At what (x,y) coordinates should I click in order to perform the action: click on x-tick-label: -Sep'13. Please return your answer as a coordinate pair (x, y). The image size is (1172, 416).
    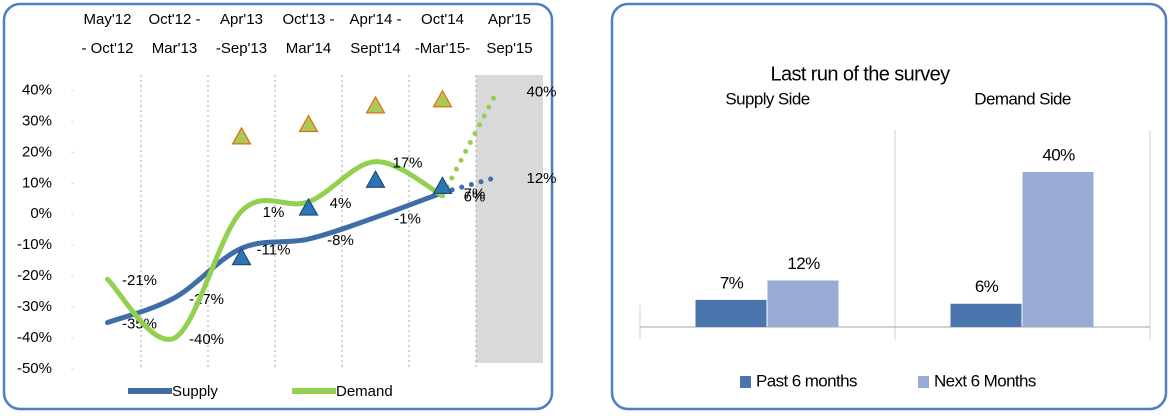
    Looking at the image, I should click on (241, 48).